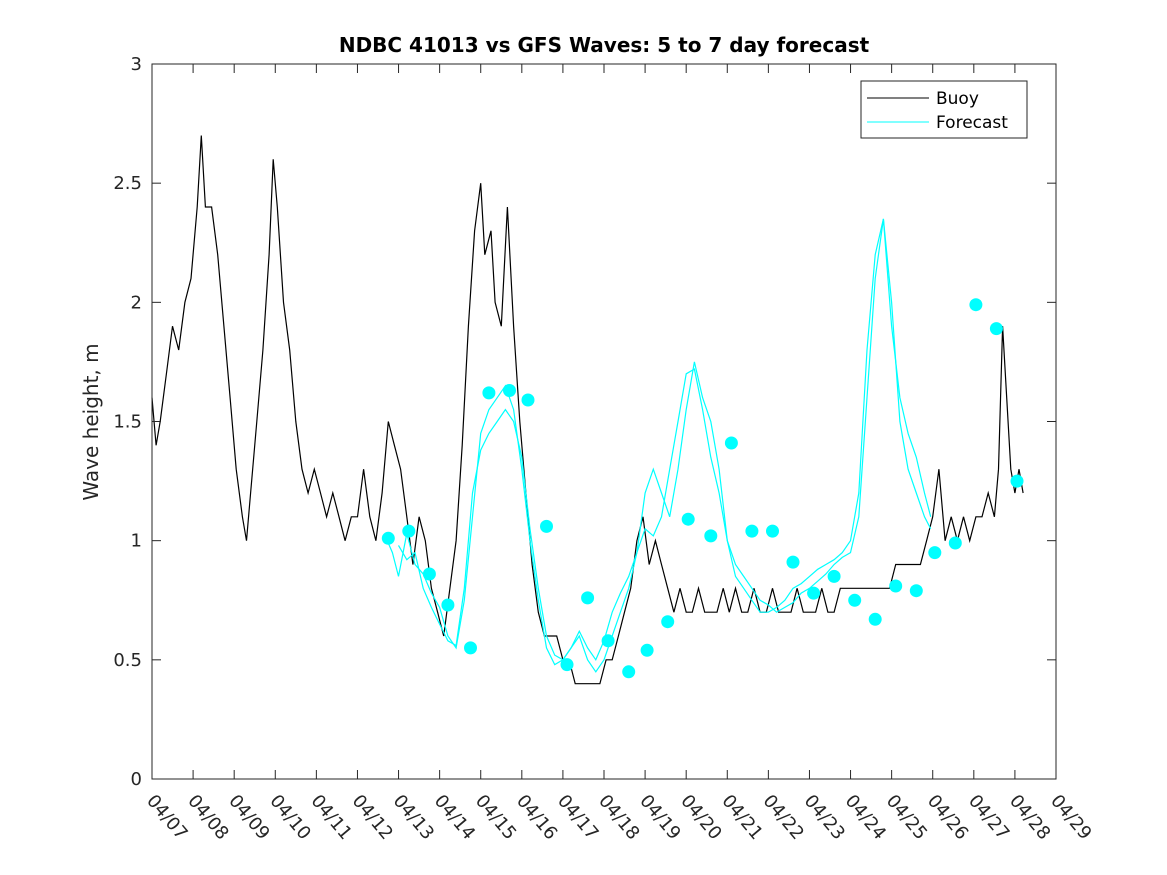  Describe the element at coordinates (91, 421) in the screenshot. I see `y-axis-label: Wave height, m` at that location.